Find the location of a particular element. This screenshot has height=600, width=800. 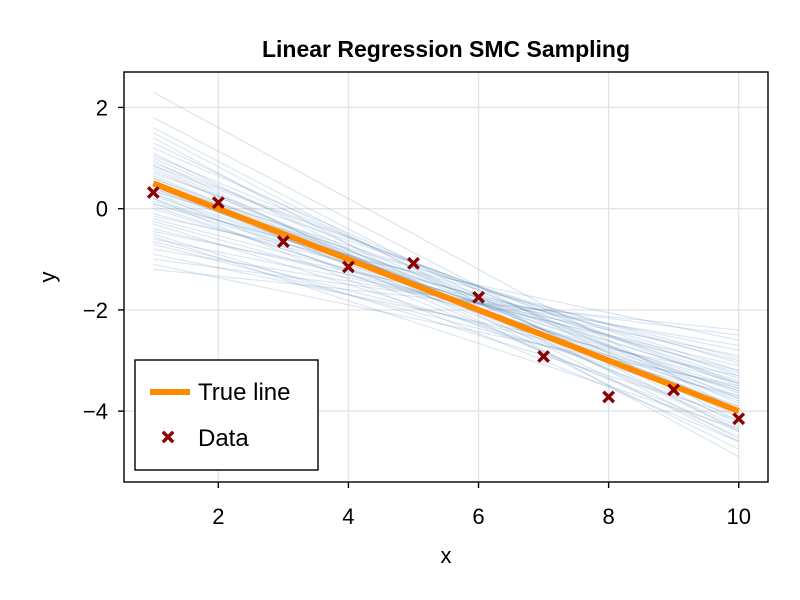

sample-line is located at coordinates (446, 291).